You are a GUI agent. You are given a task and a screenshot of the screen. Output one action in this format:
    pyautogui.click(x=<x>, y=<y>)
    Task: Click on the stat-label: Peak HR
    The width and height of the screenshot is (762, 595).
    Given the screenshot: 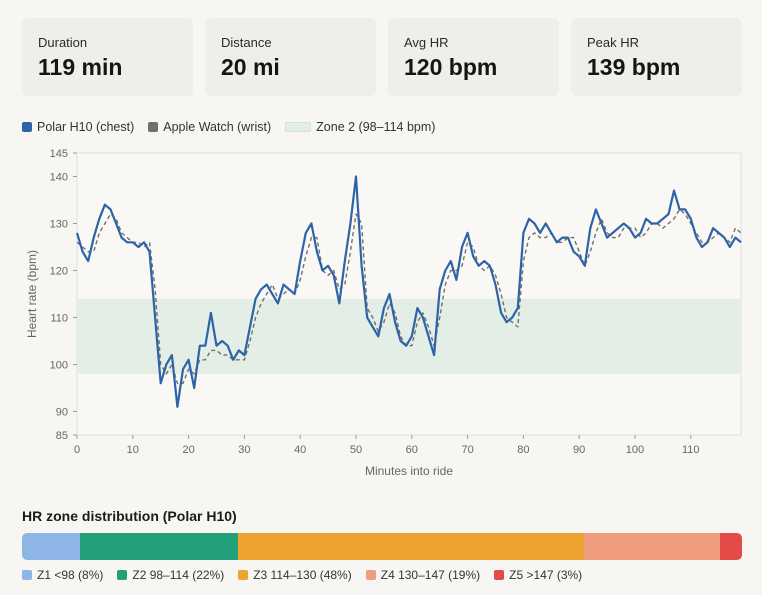 What is the action you would take?
    pyautogui.click(x=613, y=42)
    